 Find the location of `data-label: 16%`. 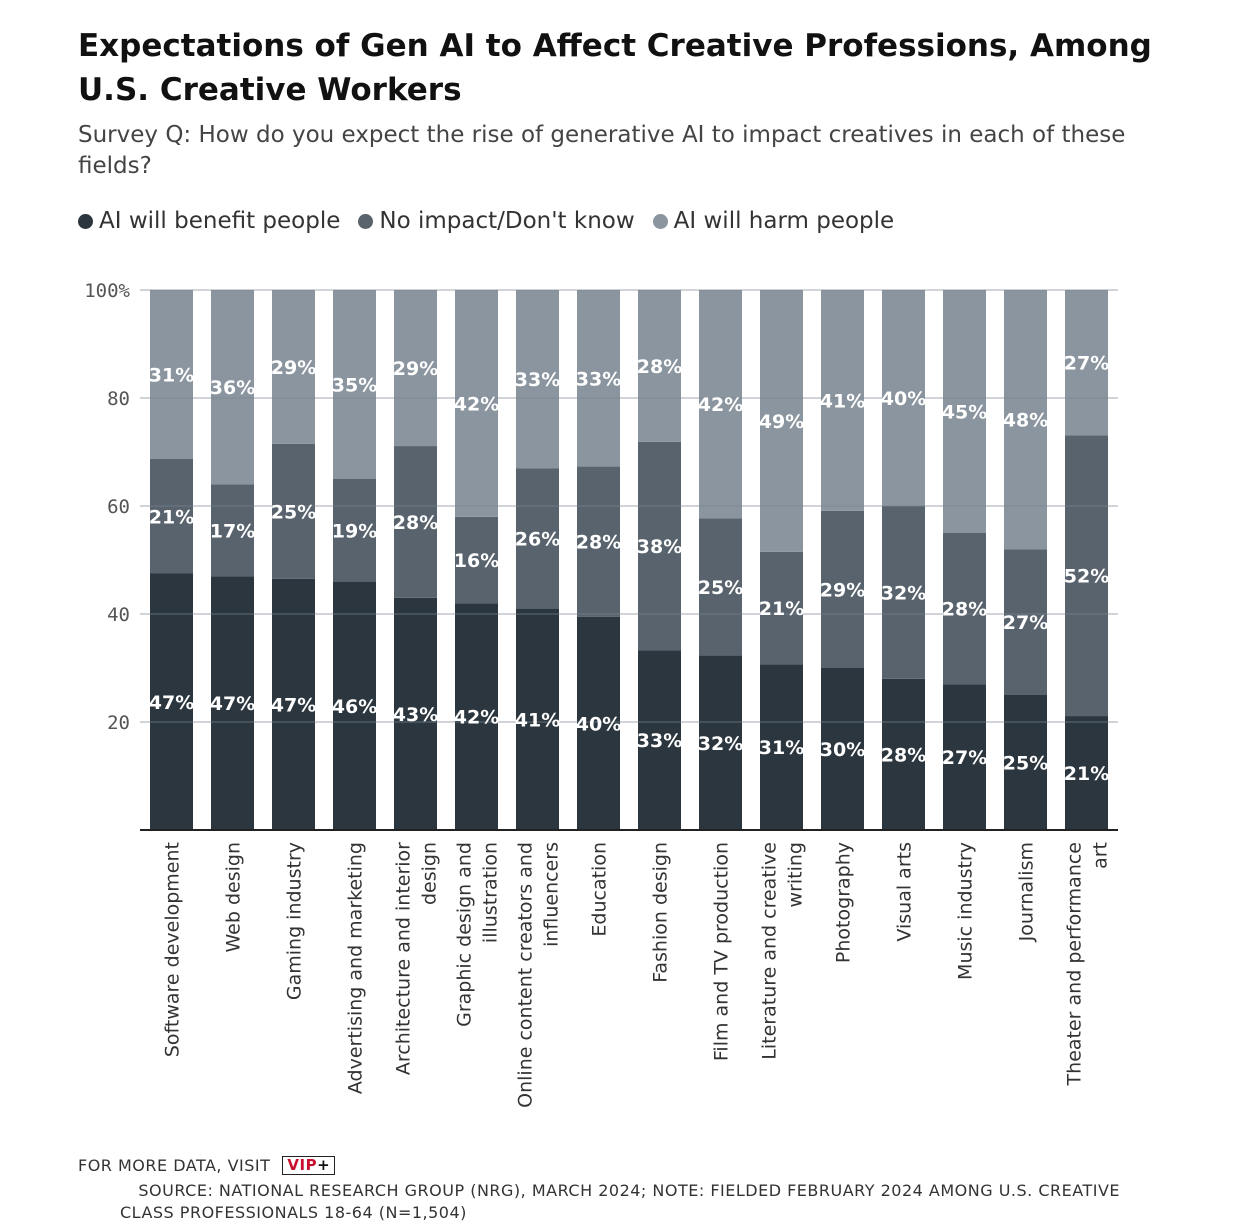

data-label: 16% is located at coordinates (476, 561).